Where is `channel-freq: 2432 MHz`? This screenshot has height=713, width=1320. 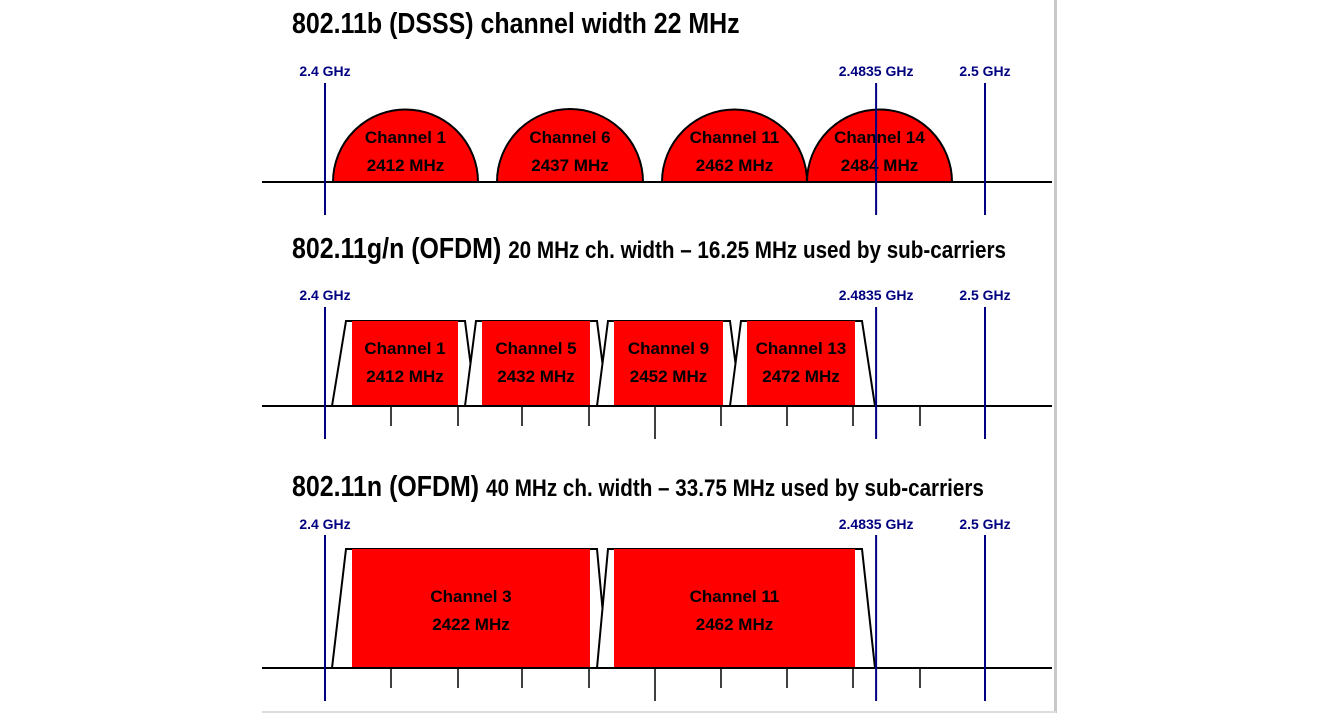
channel-freq: 2432 MHz is located at coordinates (535, 376).